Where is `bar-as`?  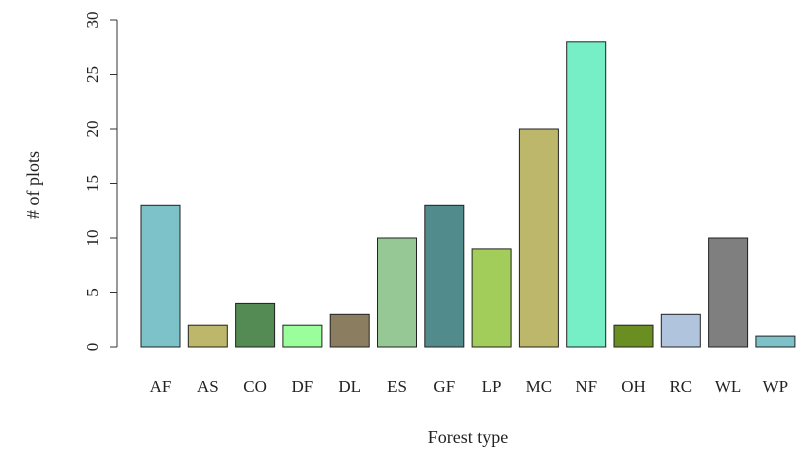
bar-as is located at coordinates (207, 336).